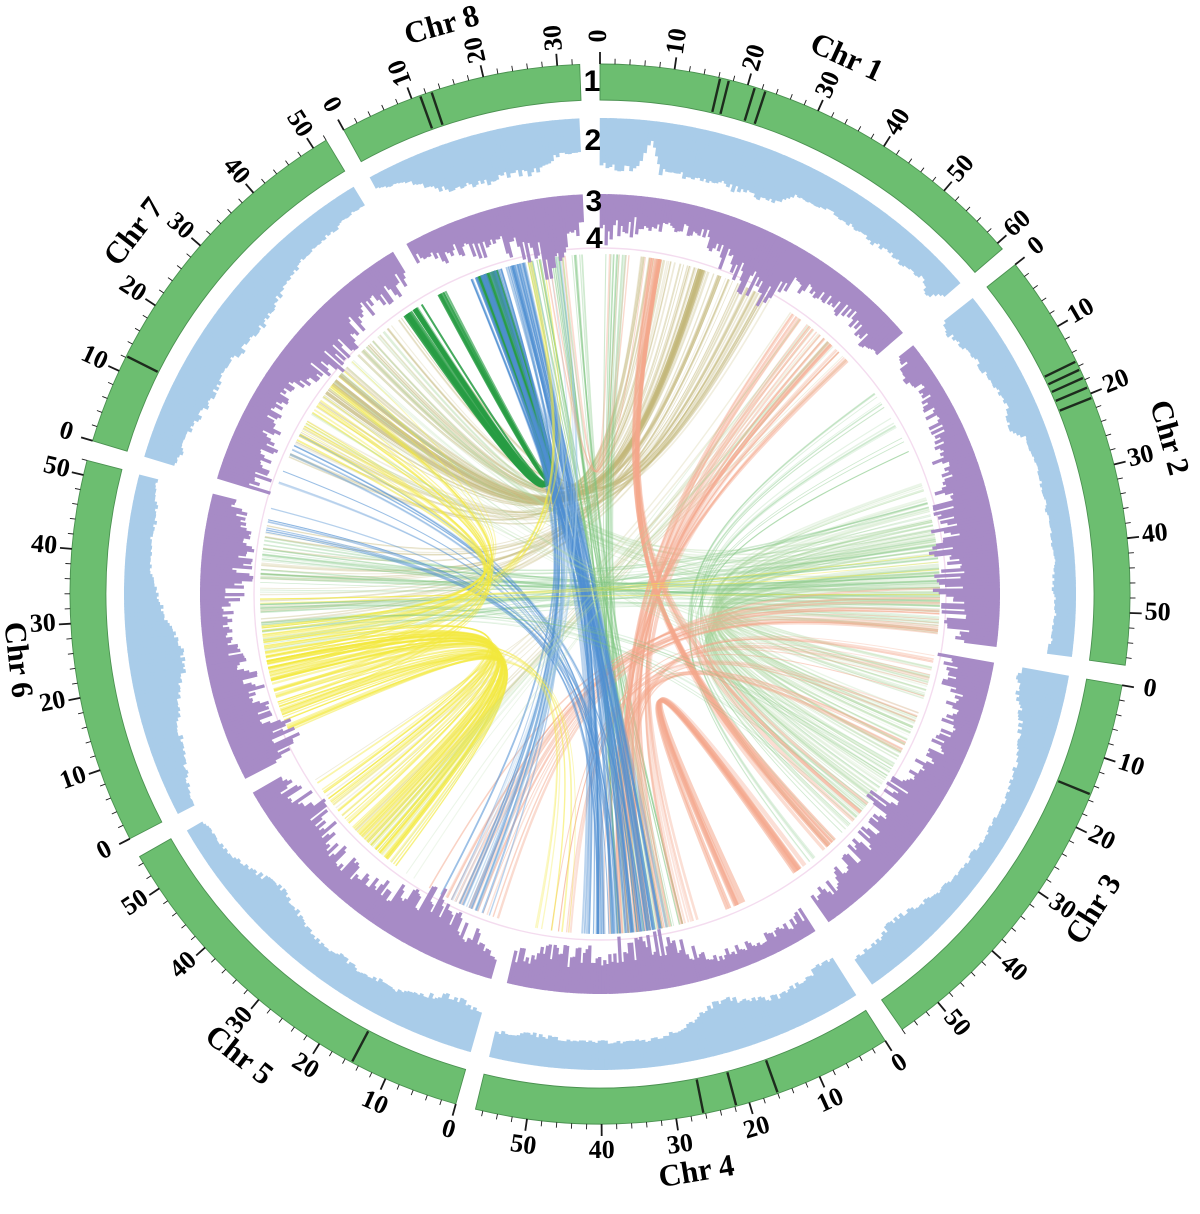  I want to click on tick-label: 0, so click(103, 849).